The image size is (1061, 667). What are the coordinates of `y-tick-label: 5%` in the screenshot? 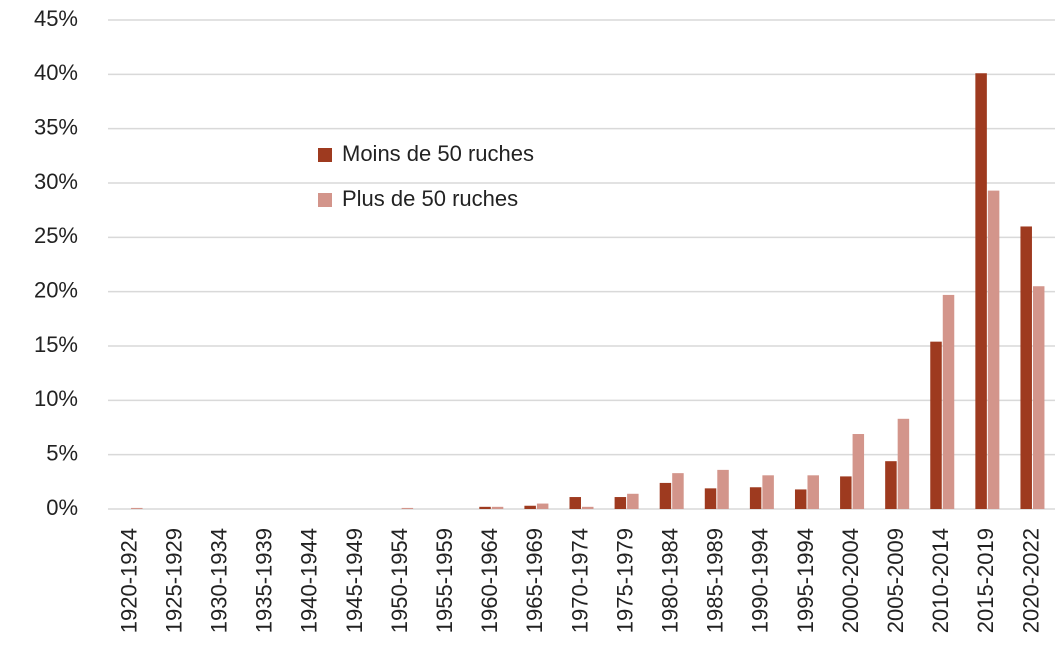 It's located at (62, 452).